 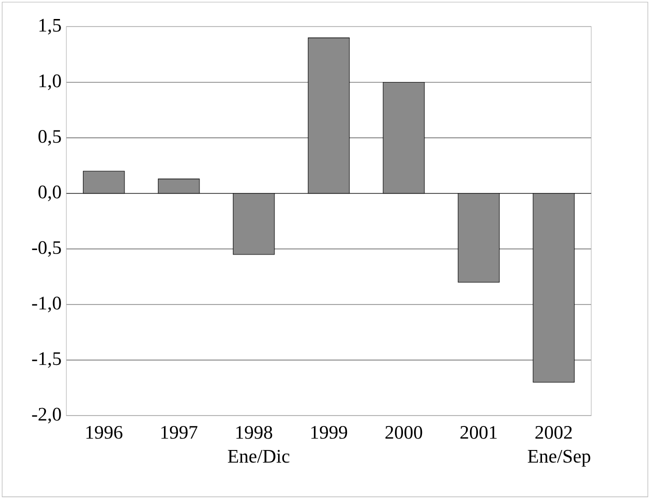 I want to click on y-tick-label: -0,5, so click(x=46, y=249).